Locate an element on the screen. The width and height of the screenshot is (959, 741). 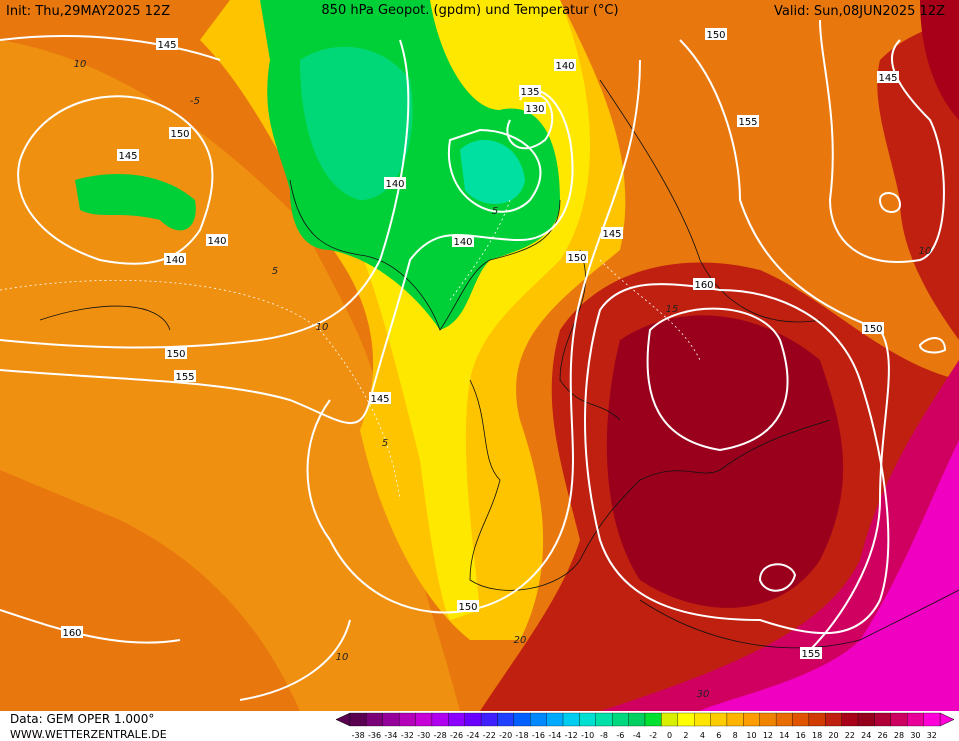
colorbar-label: -12 is located at coordinates (571, 735).